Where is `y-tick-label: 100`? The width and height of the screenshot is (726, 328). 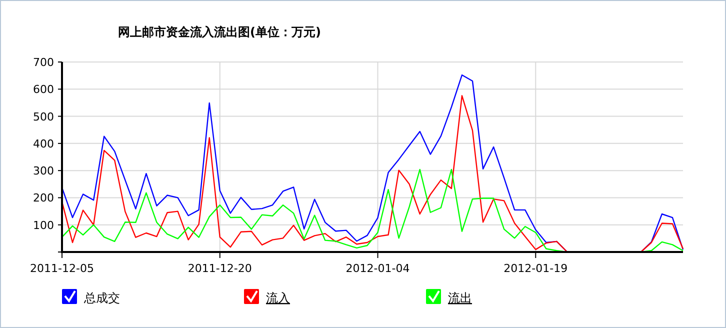 y-tick-label: 100 is located at coordinates (43, 225).